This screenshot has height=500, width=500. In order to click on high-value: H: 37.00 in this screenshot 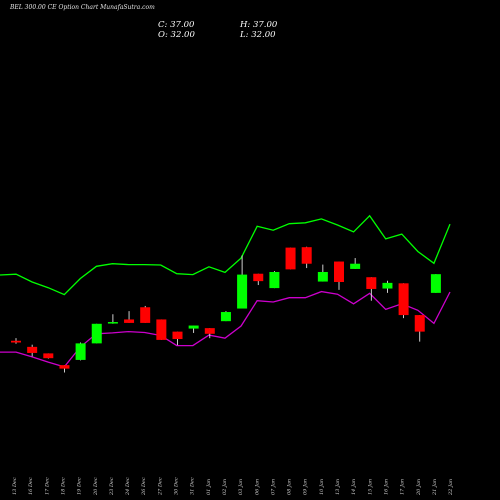, I will do `click(259, 25)`.